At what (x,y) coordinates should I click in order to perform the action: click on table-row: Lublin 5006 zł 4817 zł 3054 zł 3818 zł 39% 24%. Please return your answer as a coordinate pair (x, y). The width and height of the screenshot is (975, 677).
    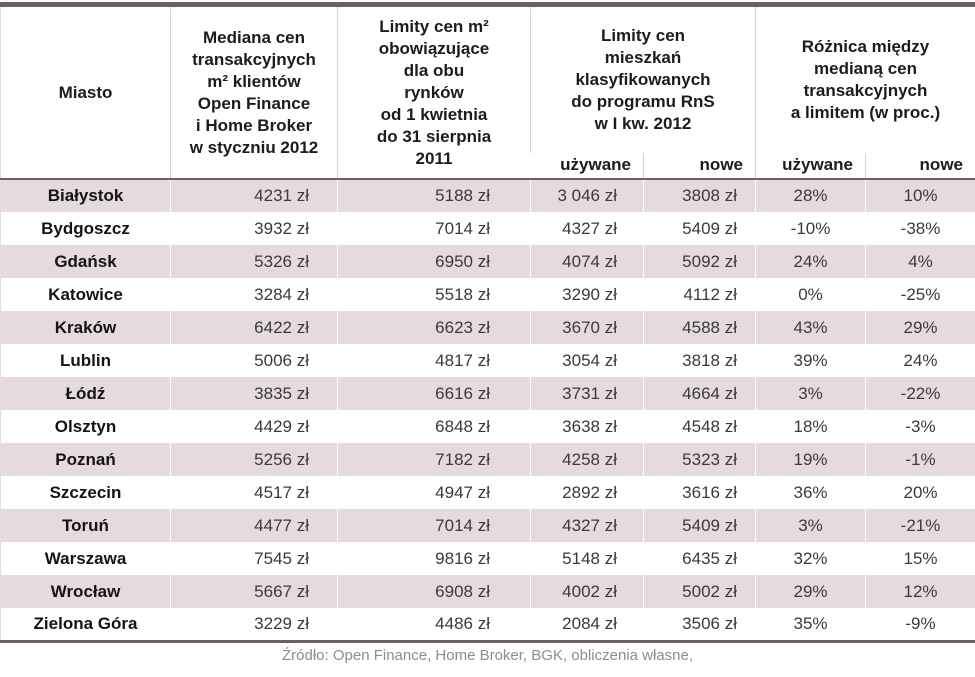
    Looking at the image, I should click on (488, 360).